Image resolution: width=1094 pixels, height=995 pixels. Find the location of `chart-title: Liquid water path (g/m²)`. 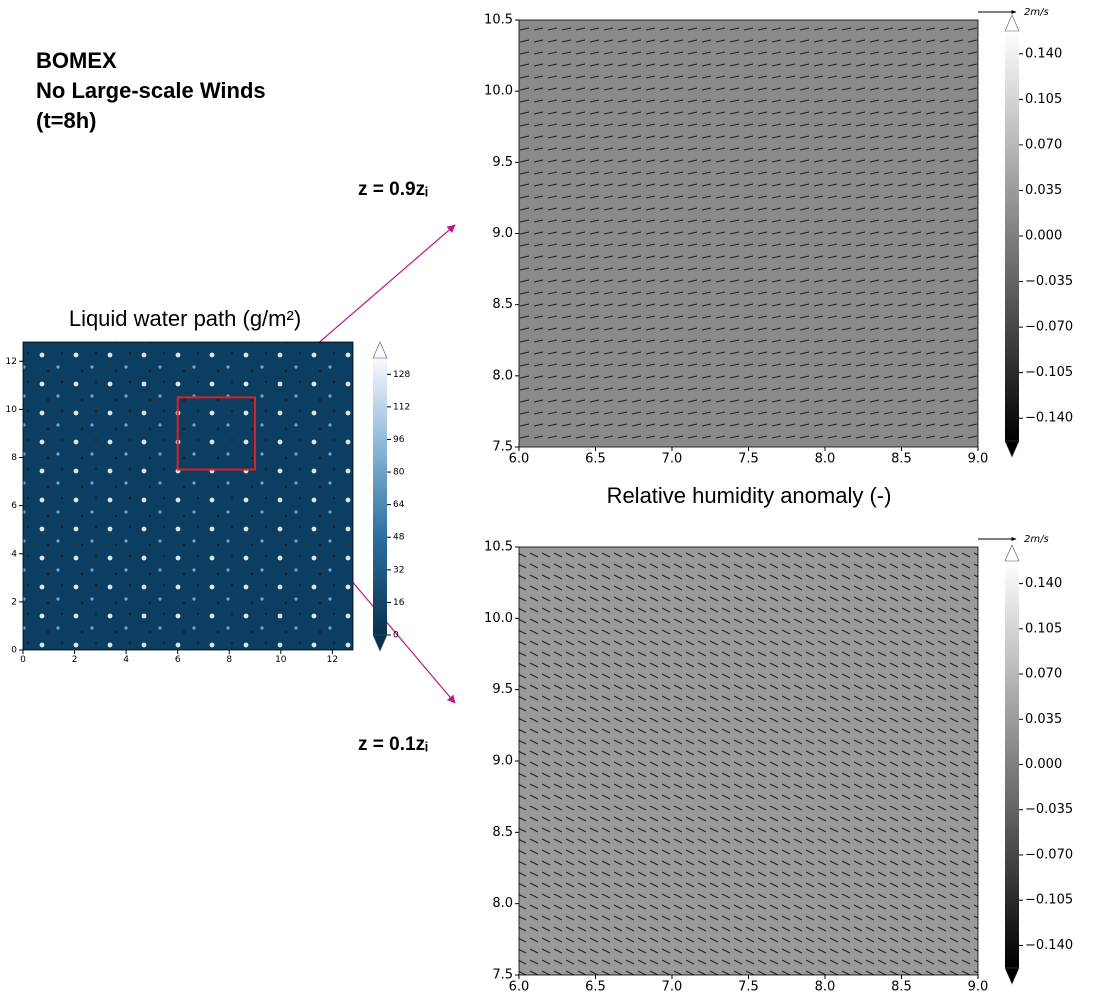

chart-title: Liquid water path (g/m²) is located at coordinates (185, 318).